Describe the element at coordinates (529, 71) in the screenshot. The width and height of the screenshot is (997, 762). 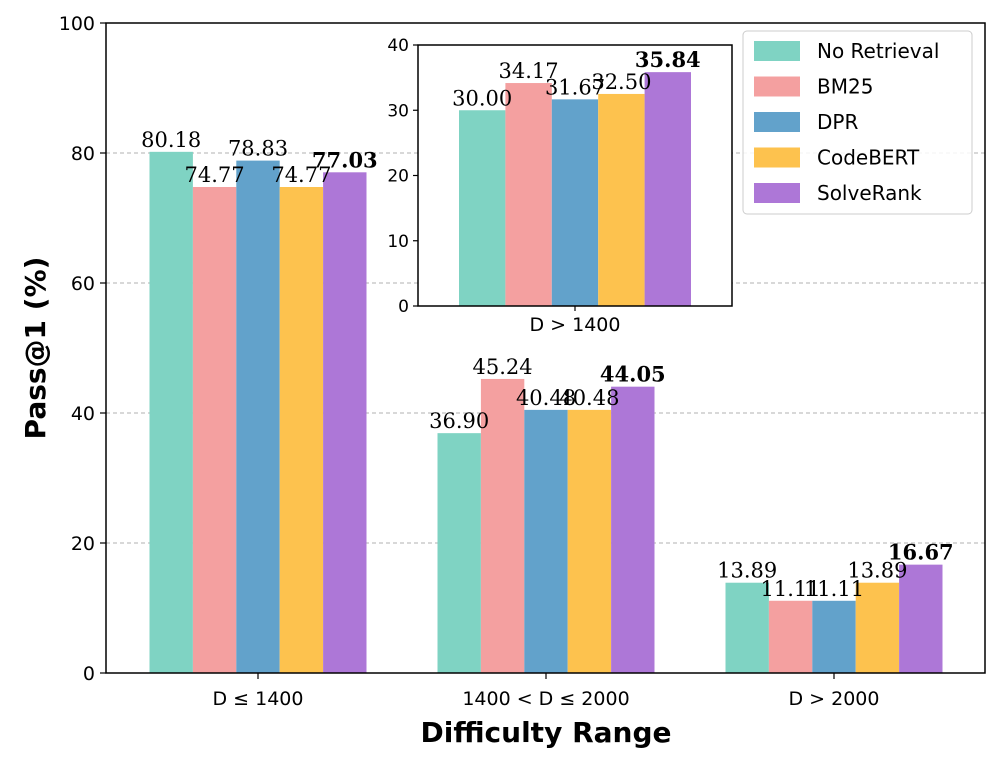
I see `inset-data-label: 34.17` at that location.